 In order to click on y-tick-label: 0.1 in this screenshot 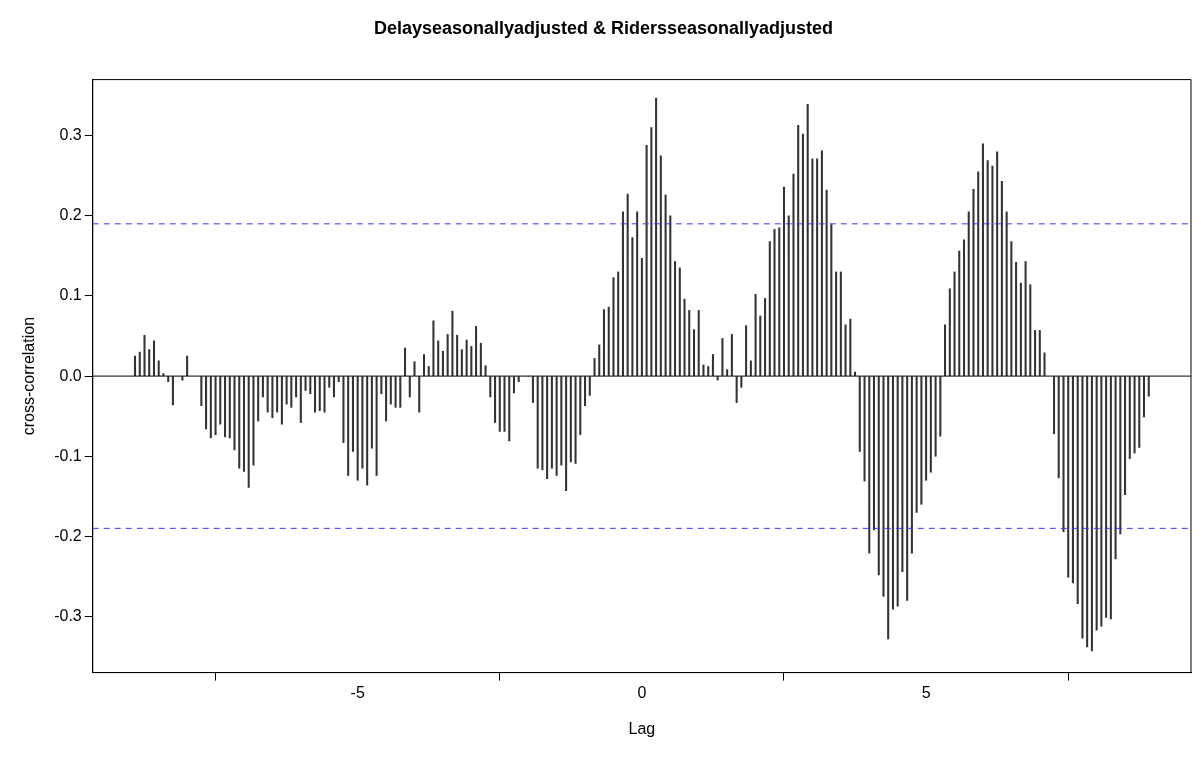, I will do `click(70, 295)`.